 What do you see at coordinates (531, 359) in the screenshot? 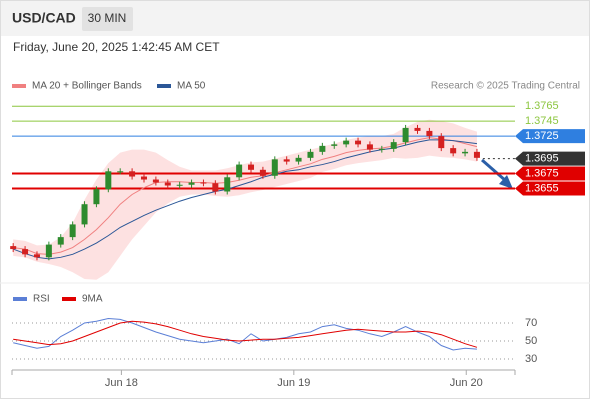
I see `y-tick-label: 30` at bounding box center [531, 359].